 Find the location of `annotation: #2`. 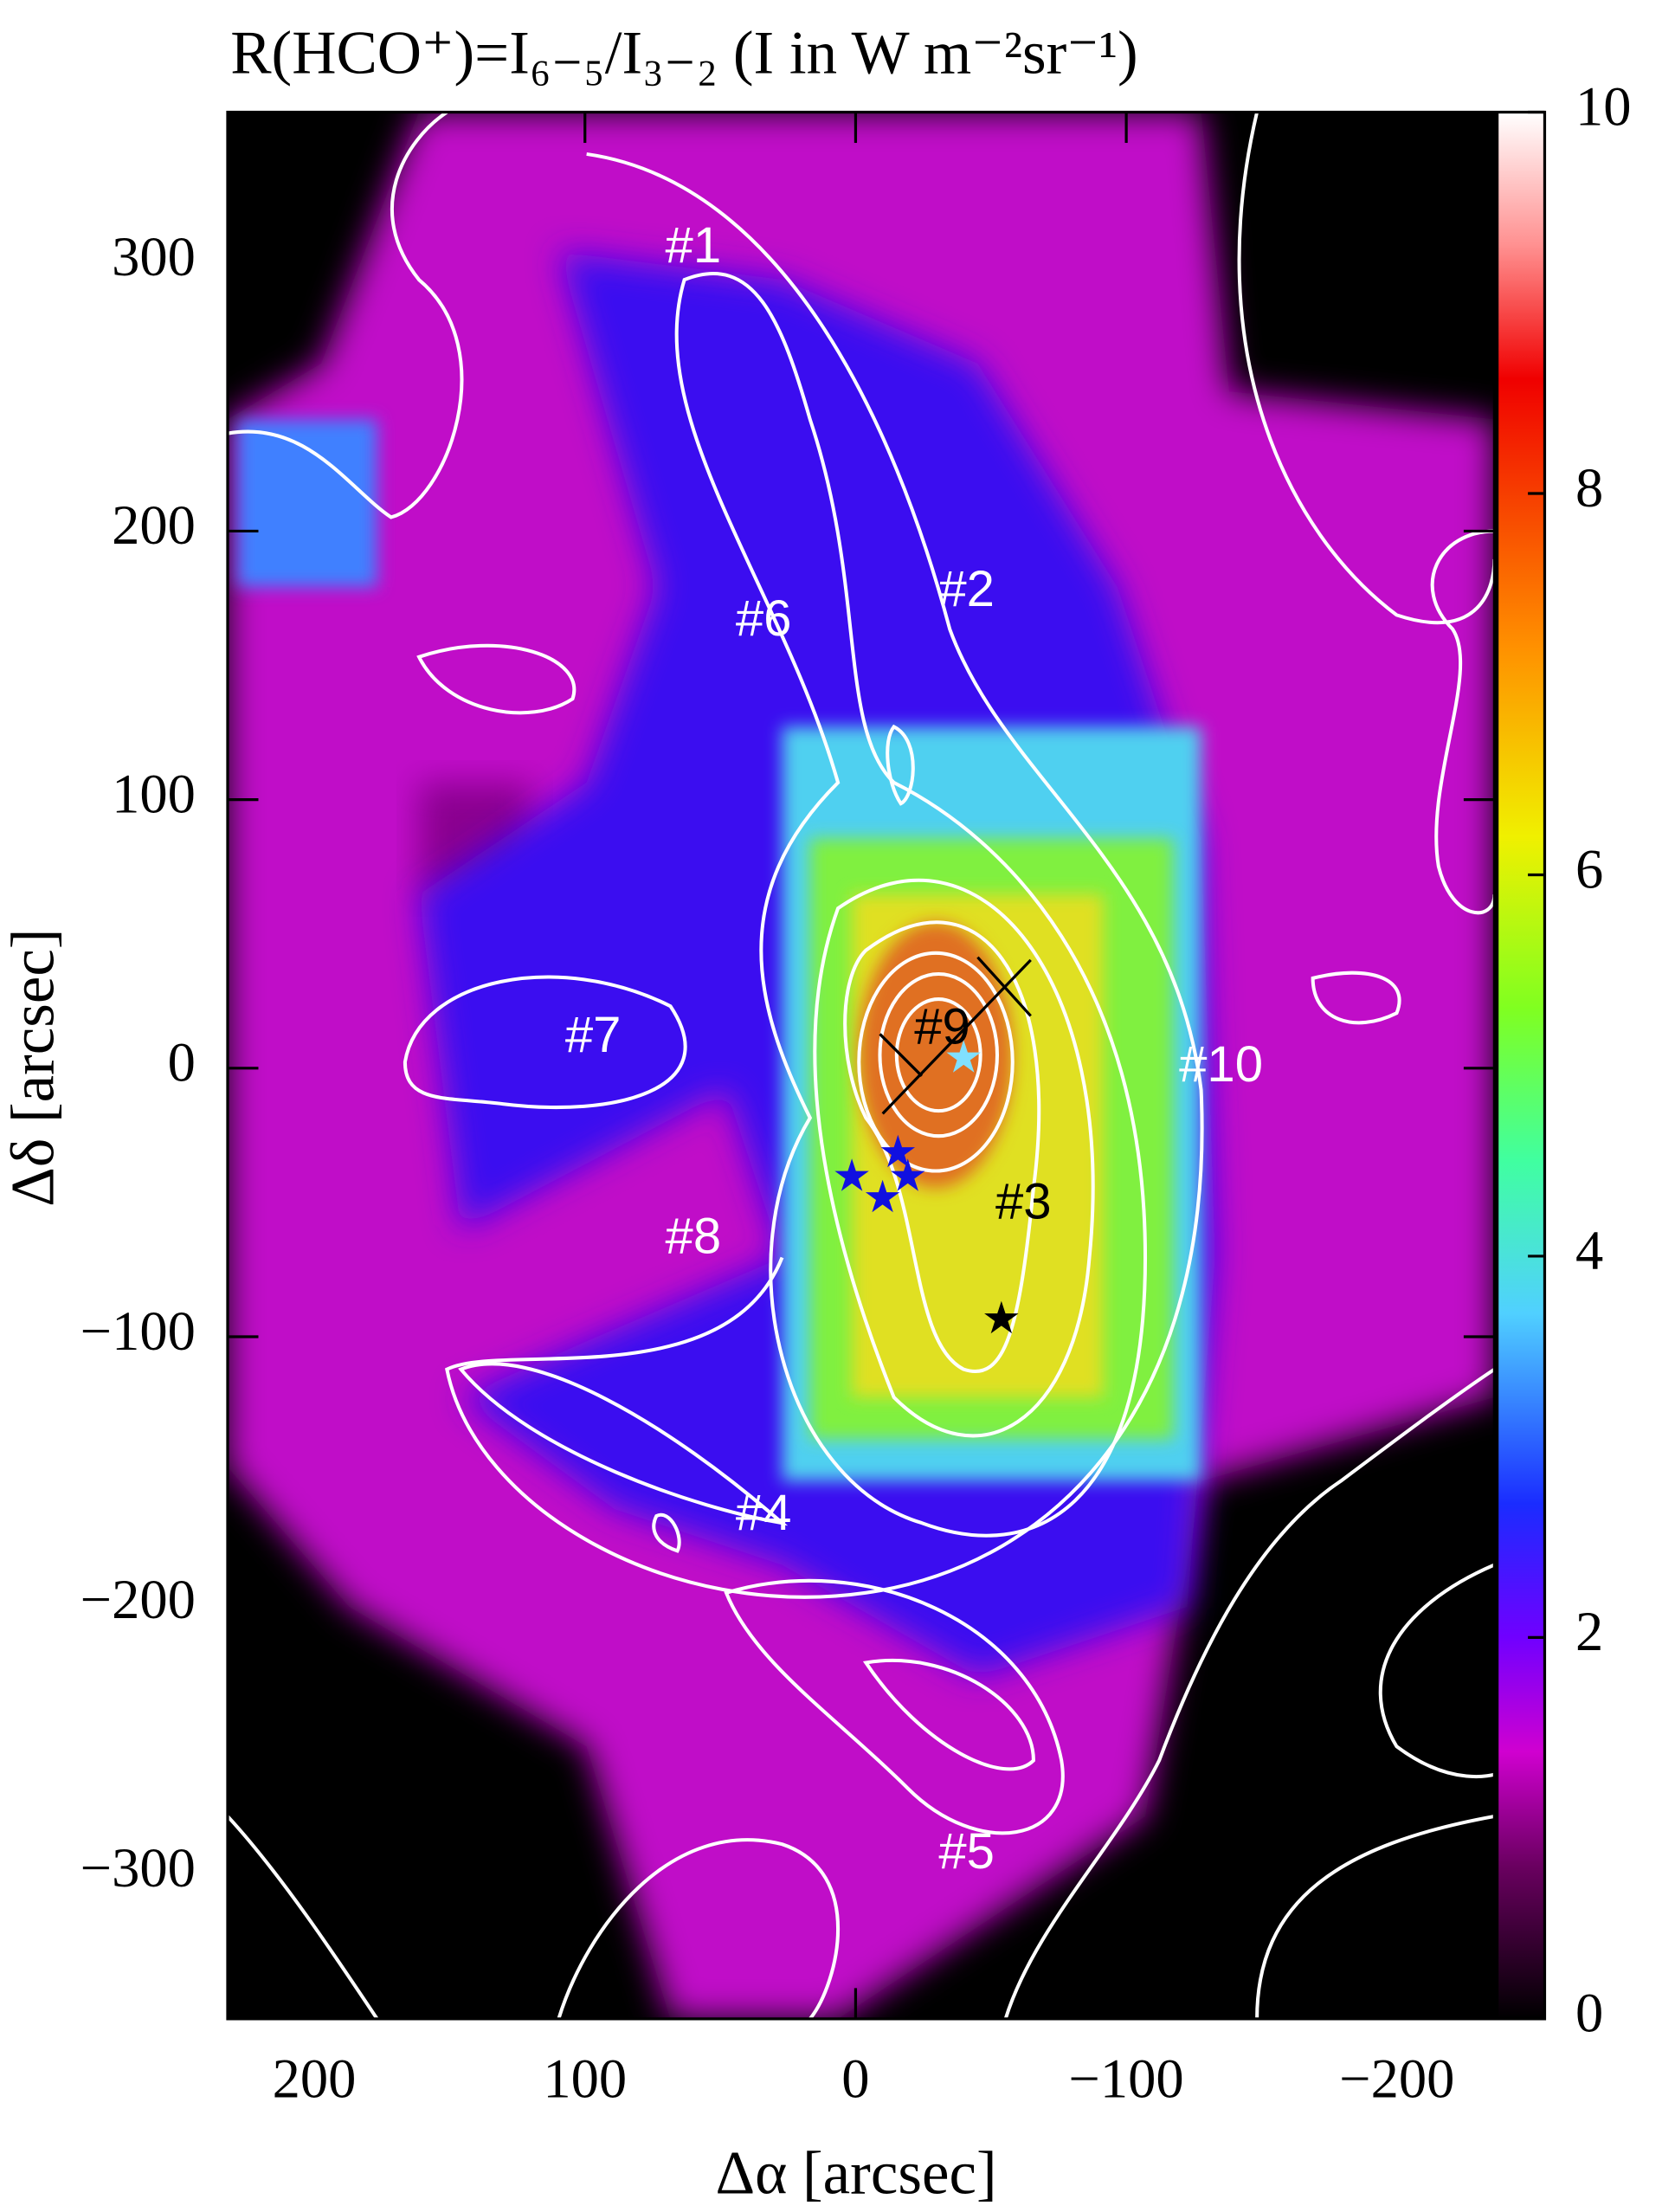

annotation: #2 is located at coordinates (966, 589).